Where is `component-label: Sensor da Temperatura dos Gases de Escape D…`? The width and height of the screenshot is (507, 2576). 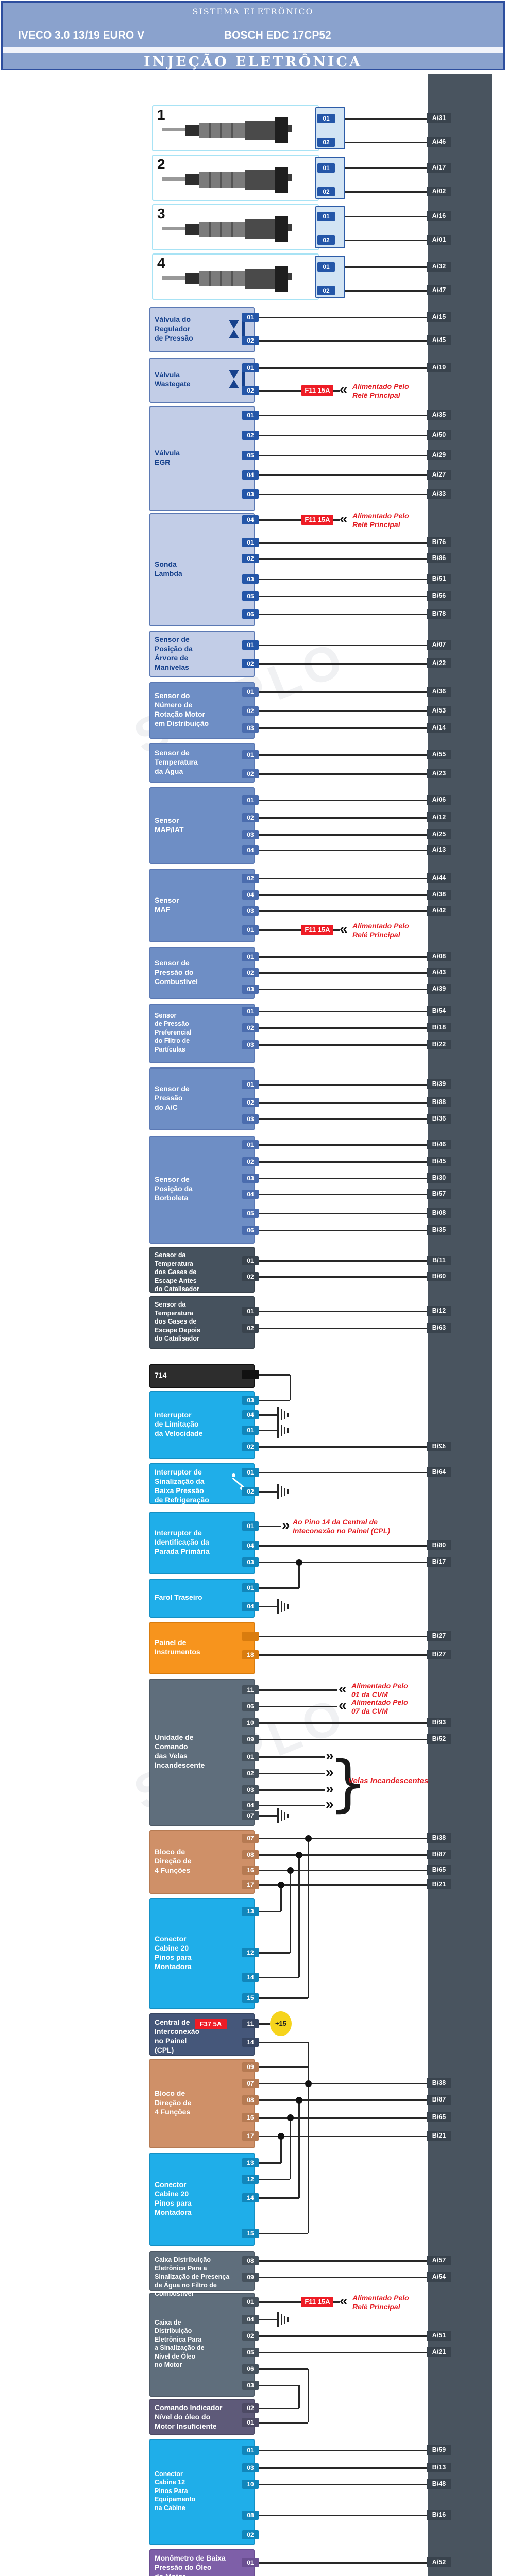
component-label: Sensor da Temperatura dos Gases de Escape D… is located at coordinates (177, 1321).